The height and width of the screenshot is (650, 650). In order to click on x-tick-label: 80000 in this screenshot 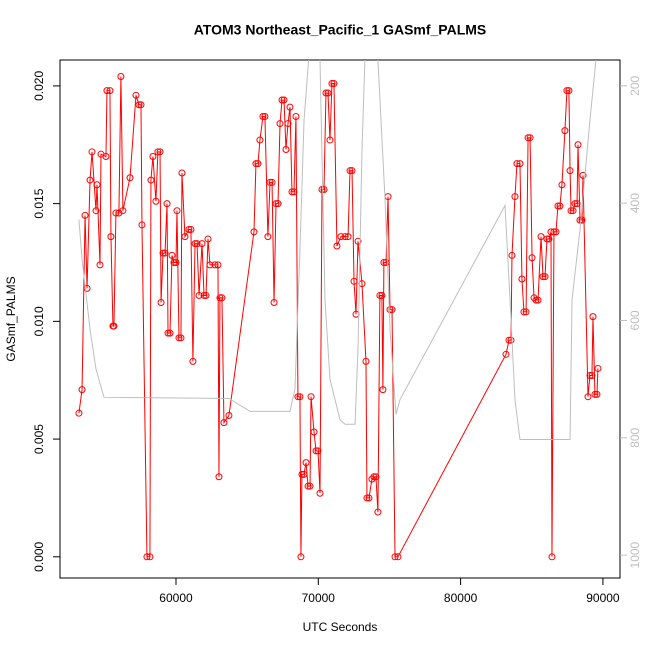, I will do `click(461, 598)`.